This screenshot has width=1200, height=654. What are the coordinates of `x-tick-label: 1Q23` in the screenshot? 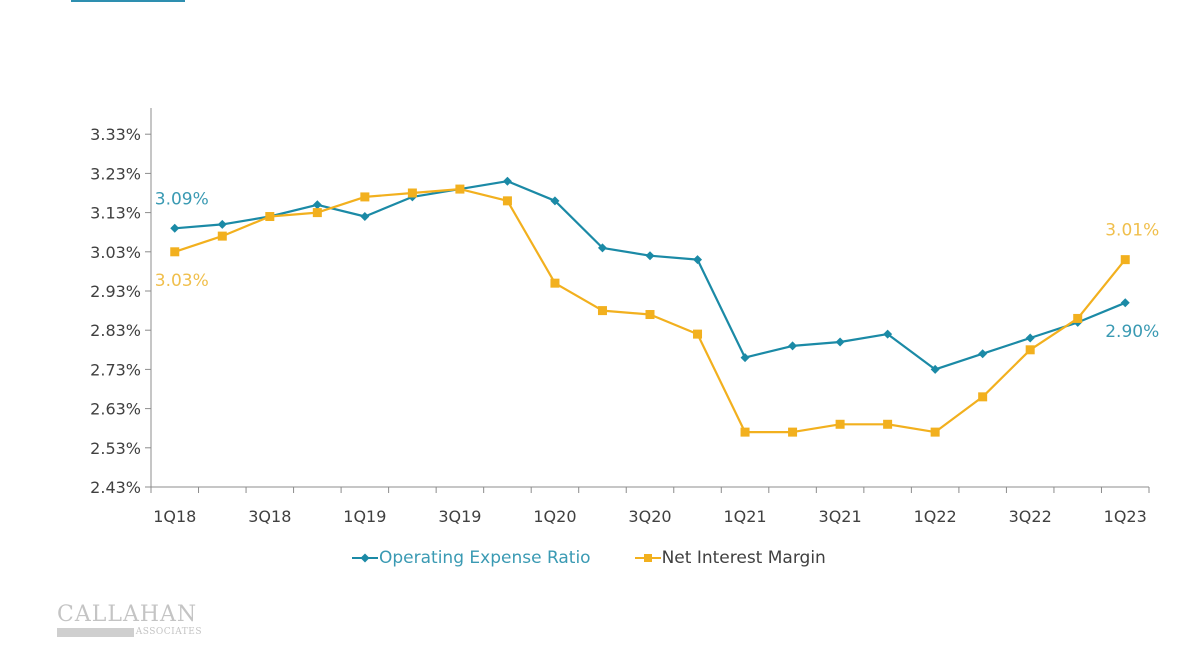 It's located at (1125, 516).